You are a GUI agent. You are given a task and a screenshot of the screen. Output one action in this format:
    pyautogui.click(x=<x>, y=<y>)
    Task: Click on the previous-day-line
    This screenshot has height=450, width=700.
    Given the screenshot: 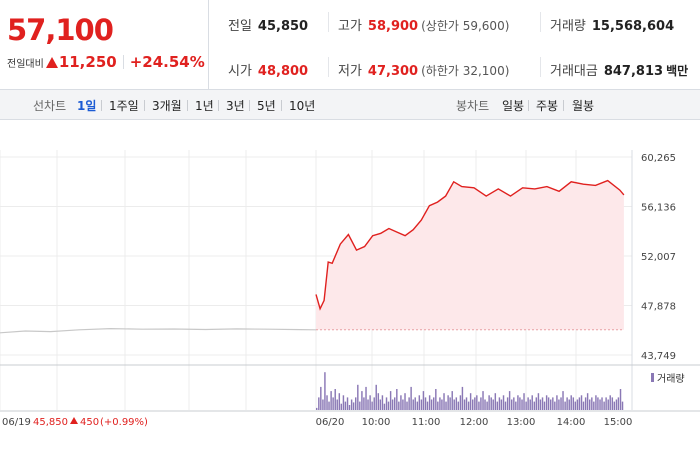 What is the action you would take?
    pyautogui.click(x=158, y=330)
    